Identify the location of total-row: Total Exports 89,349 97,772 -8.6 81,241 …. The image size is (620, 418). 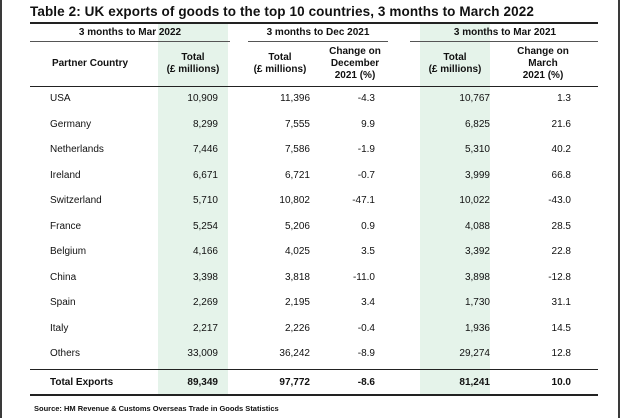
(314, 382).